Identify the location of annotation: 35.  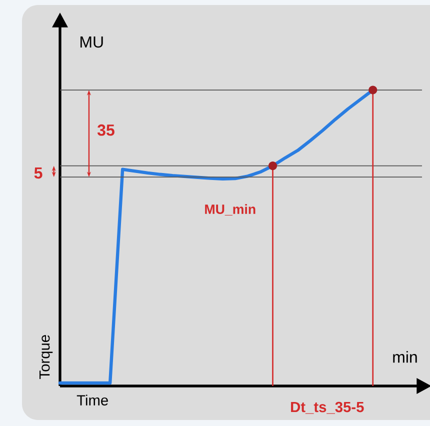
(105, 130).